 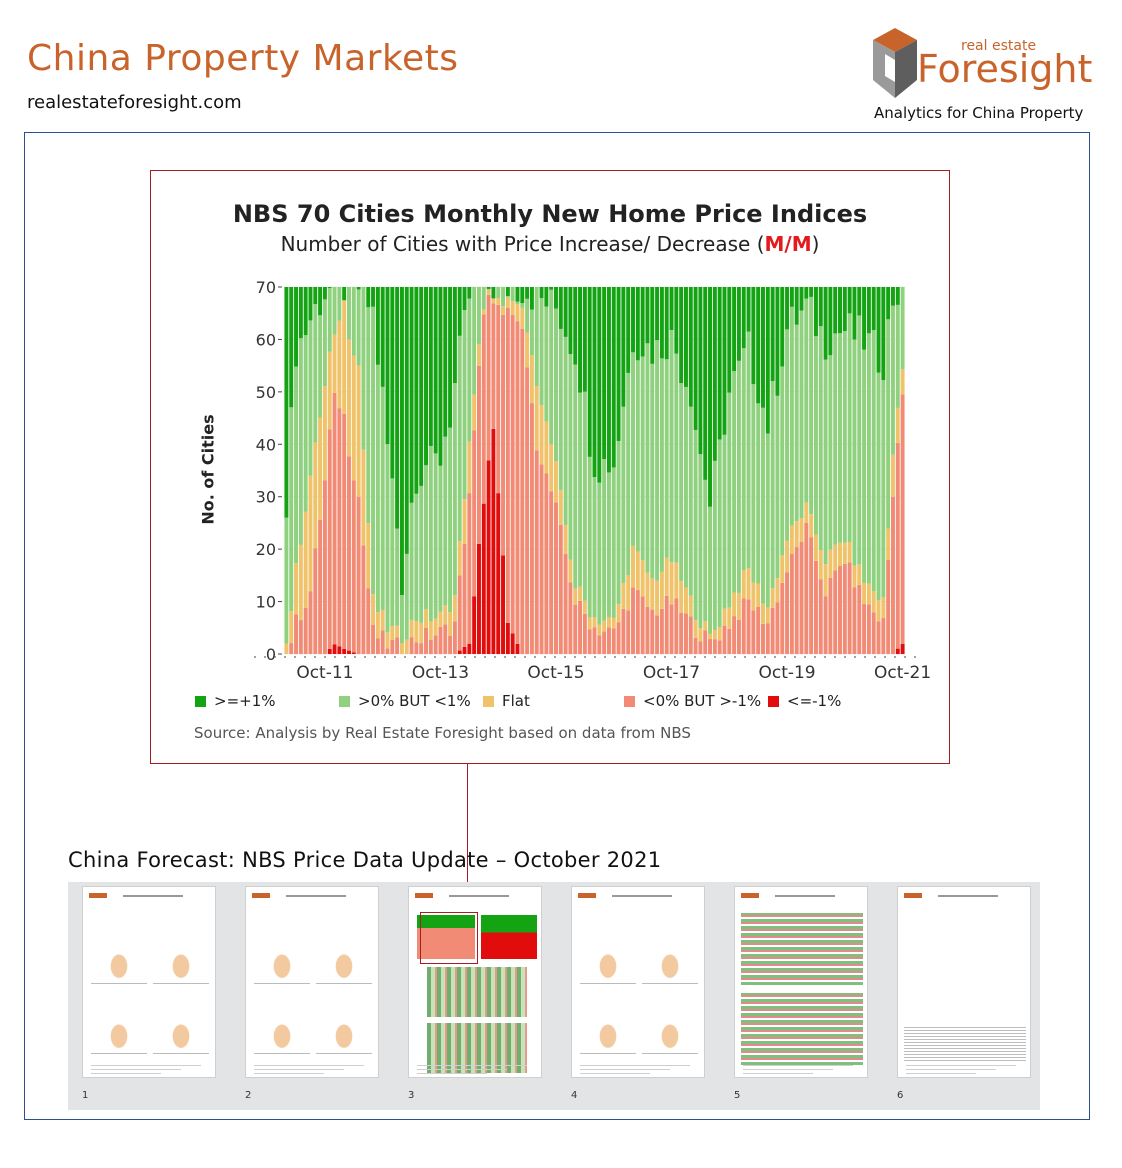 What do you see at coordinates (902, 673) in the screenshot?
I see `x-tick-label: Oct-21` at bounding box center [902, 673].